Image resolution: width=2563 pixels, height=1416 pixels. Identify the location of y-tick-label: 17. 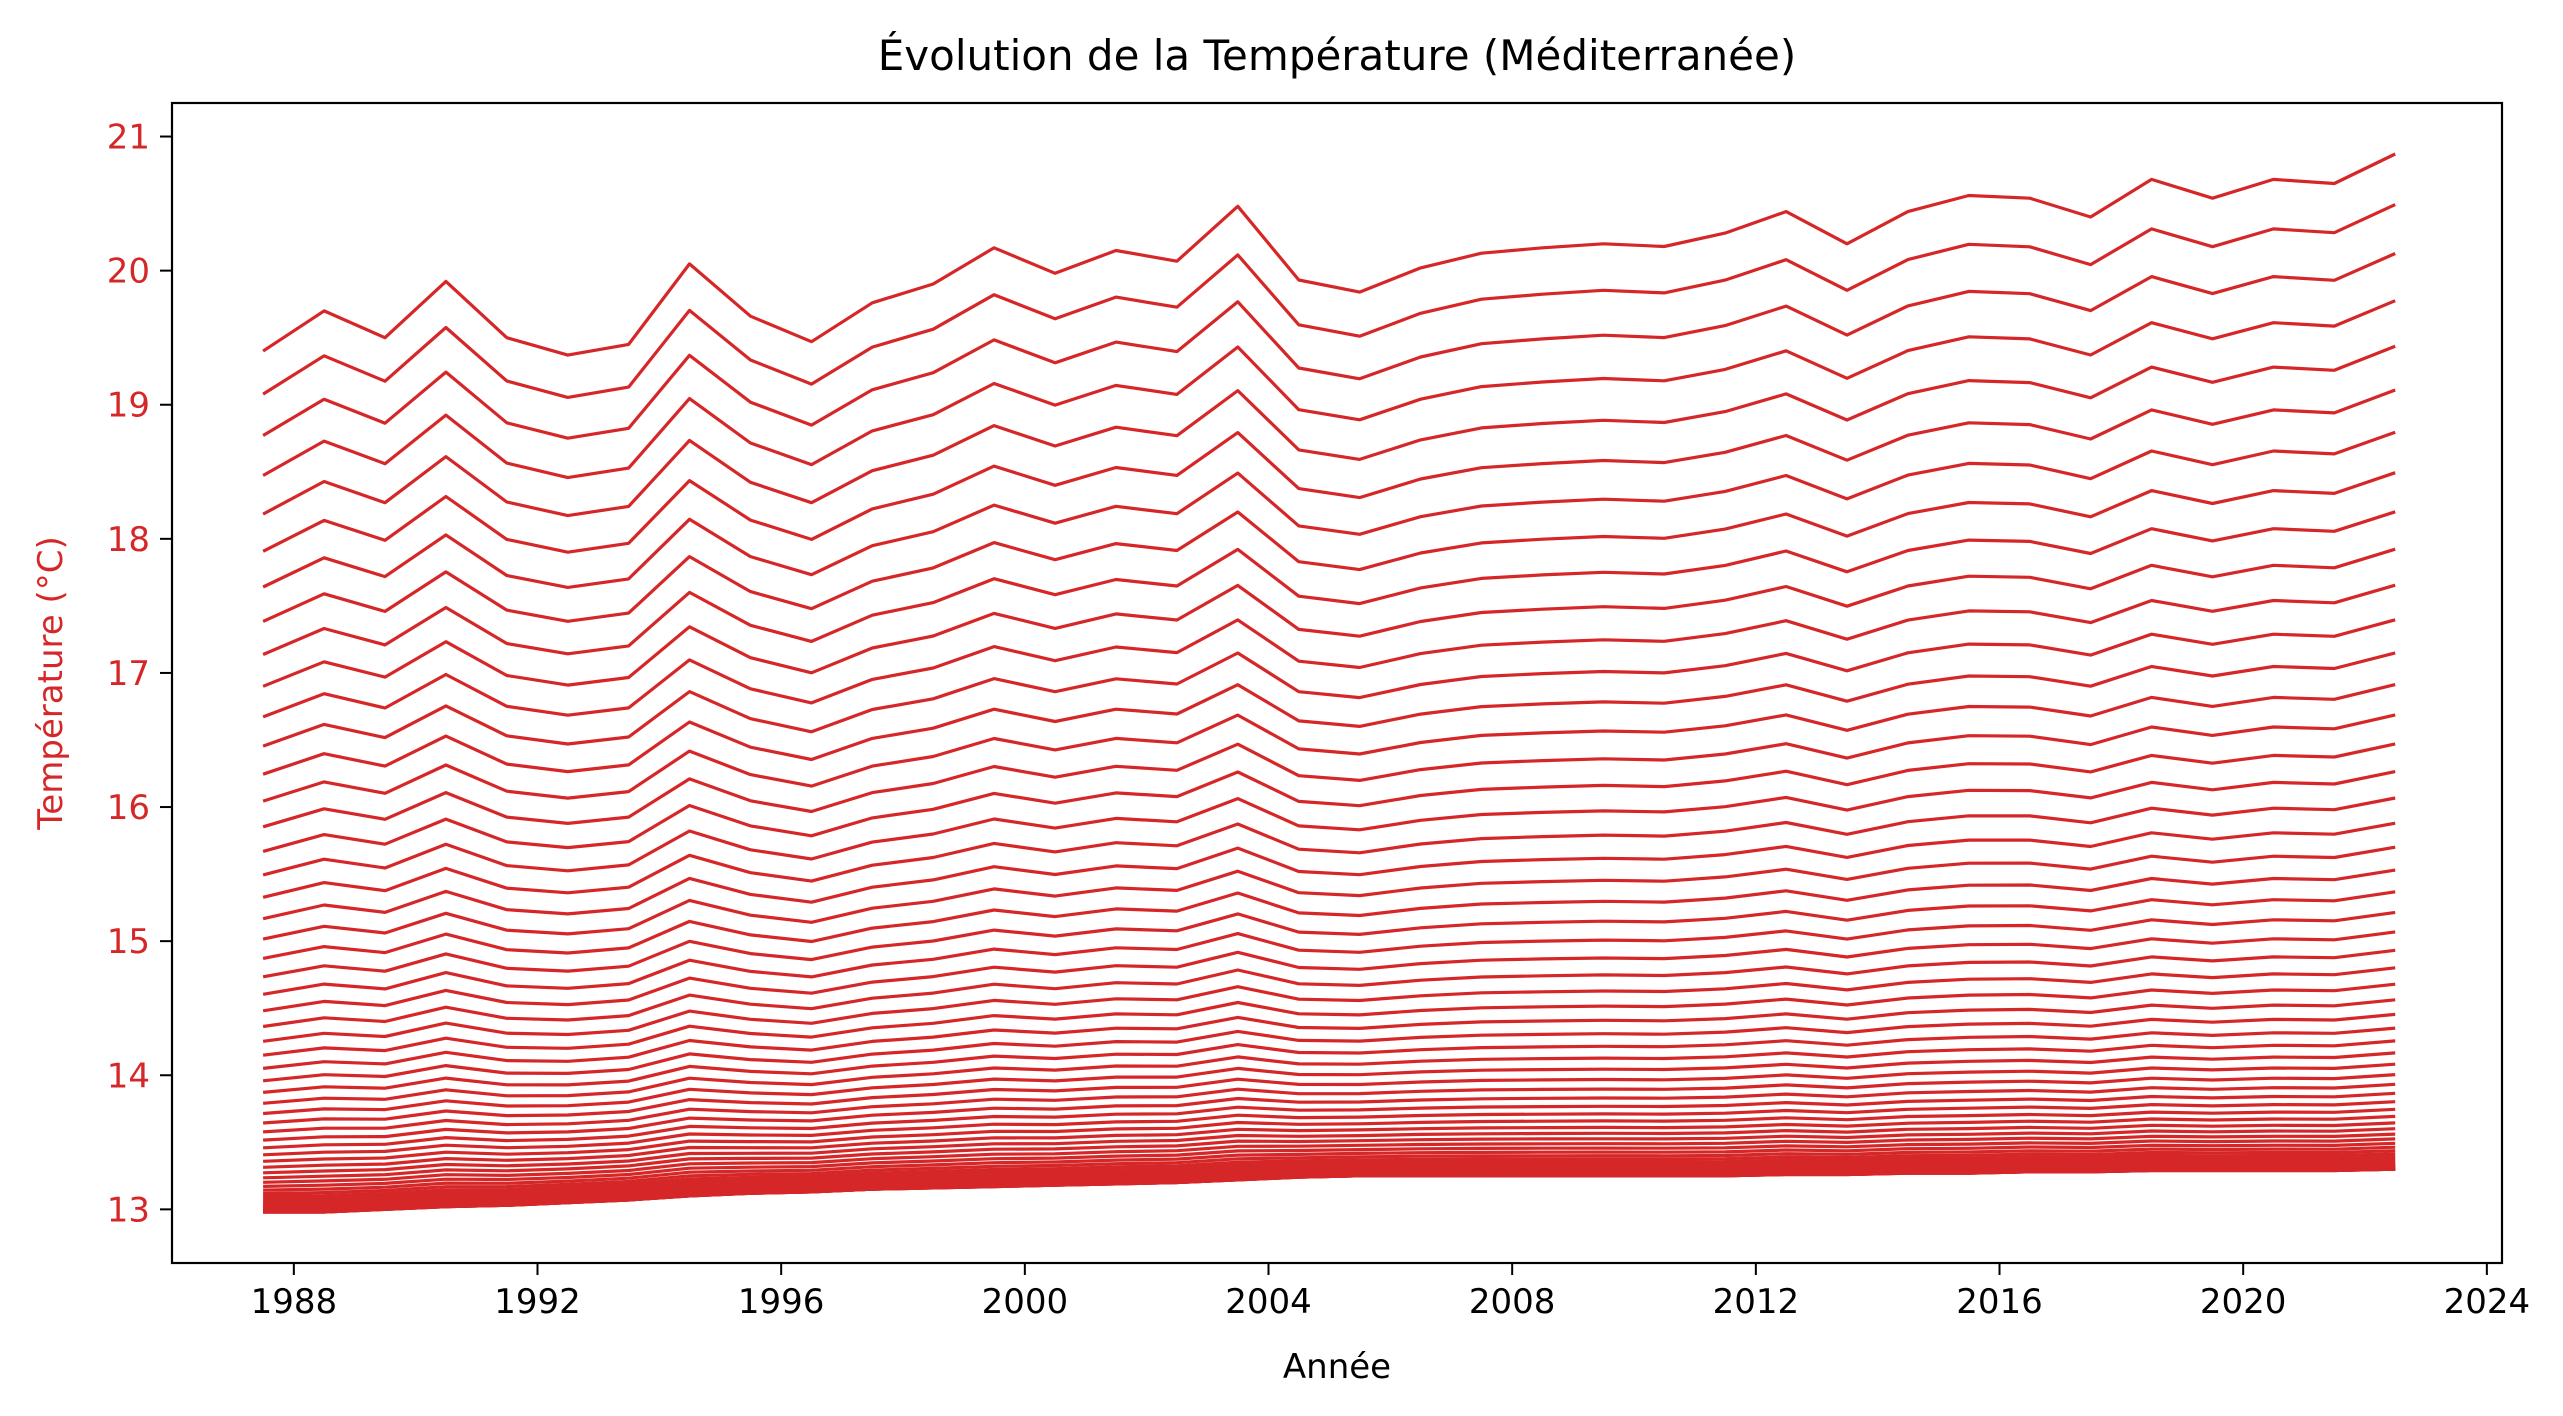
(128, 674).